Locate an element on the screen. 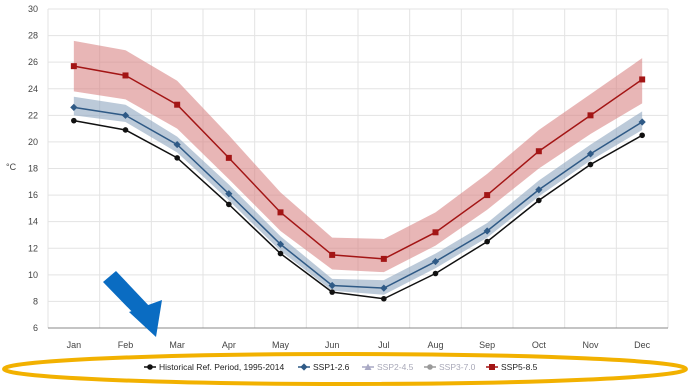 Image resolution: width=691 pixels, height=389 pixels. legend-label-ssp1-2-6: SSP1-2.6 is located at coordinates (331, 367).